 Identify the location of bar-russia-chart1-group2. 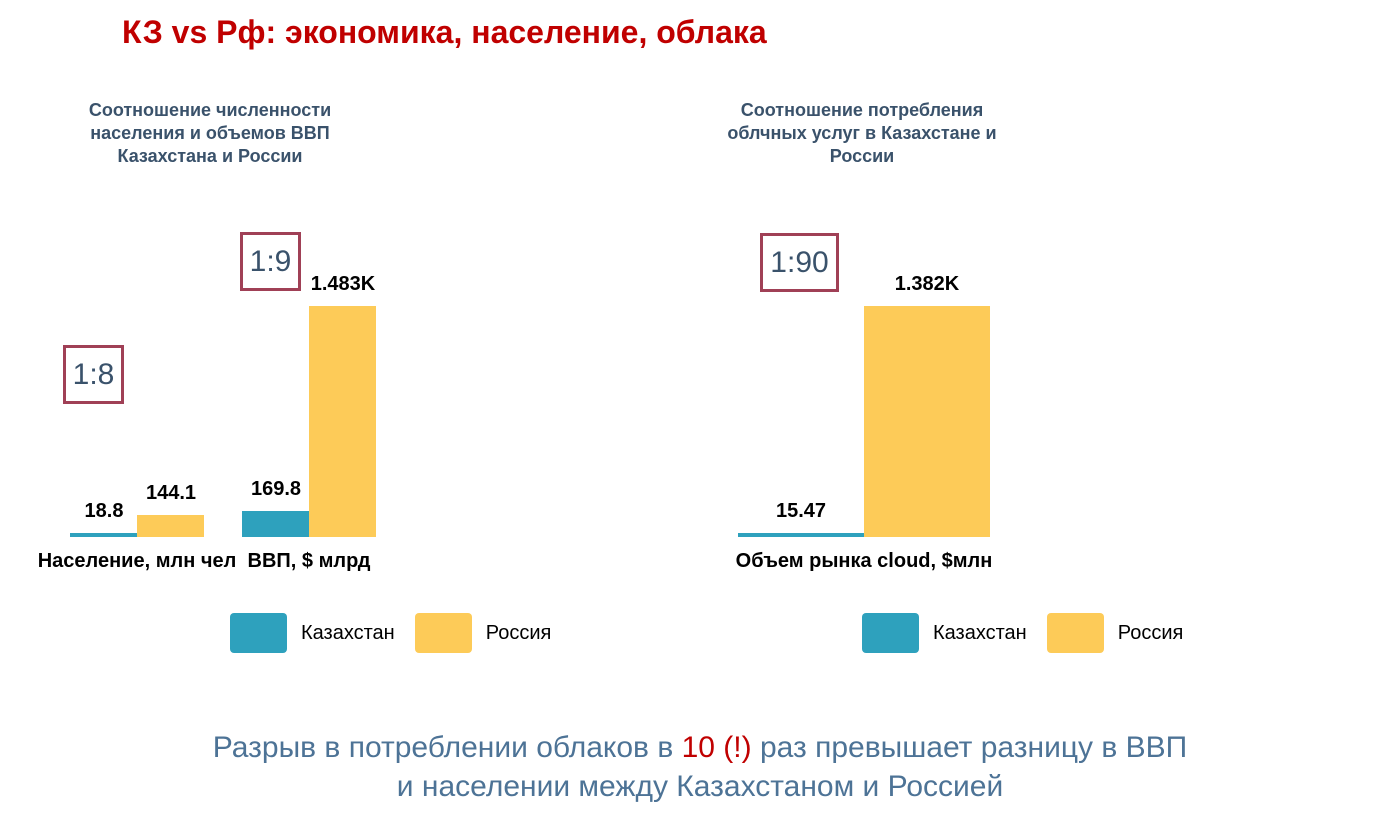
(342, 421).